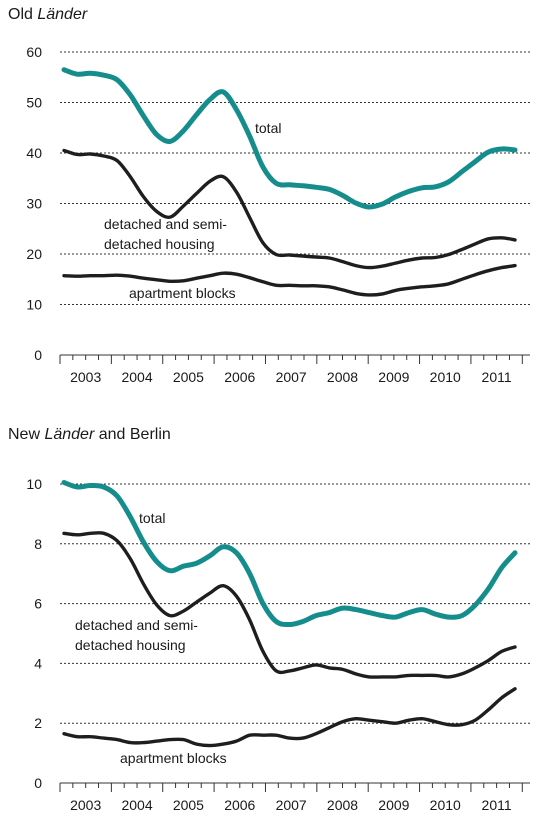 This screenshot has height=818, width=539. I want to click on series-line-total, so click(289, 138).